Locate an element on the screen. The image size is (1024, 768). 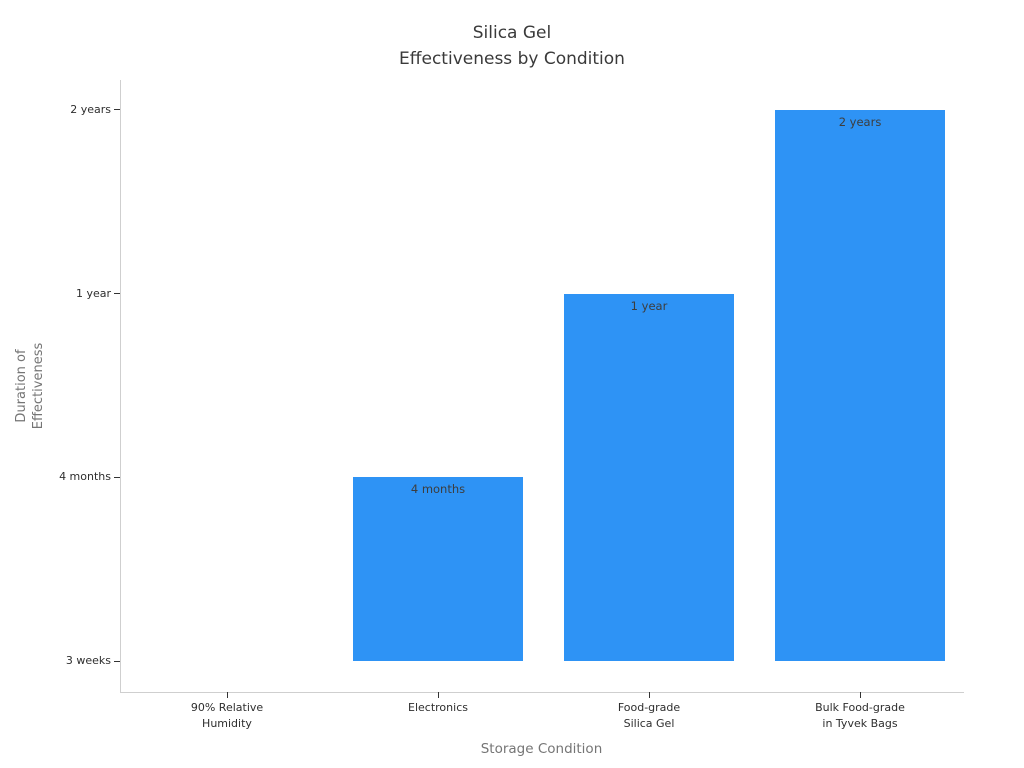
x-tick-label: Bulk Food-grade in Tyvek Bags is located at coordinates (860, 715).